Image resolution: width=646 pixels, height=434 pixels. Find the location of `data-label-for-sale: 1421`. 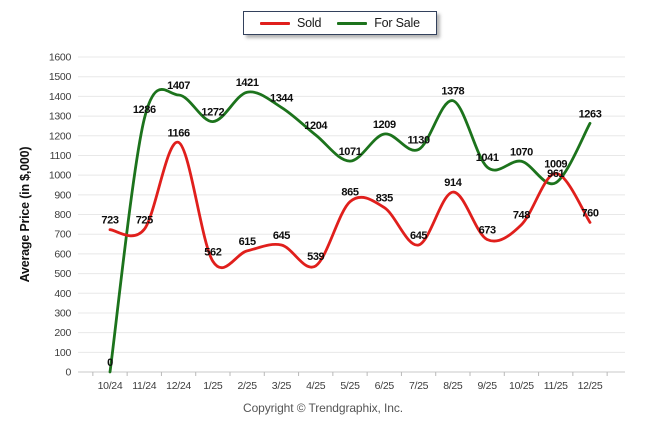

data-label-for-sale: 1421 is located at coordinates (247, 83).